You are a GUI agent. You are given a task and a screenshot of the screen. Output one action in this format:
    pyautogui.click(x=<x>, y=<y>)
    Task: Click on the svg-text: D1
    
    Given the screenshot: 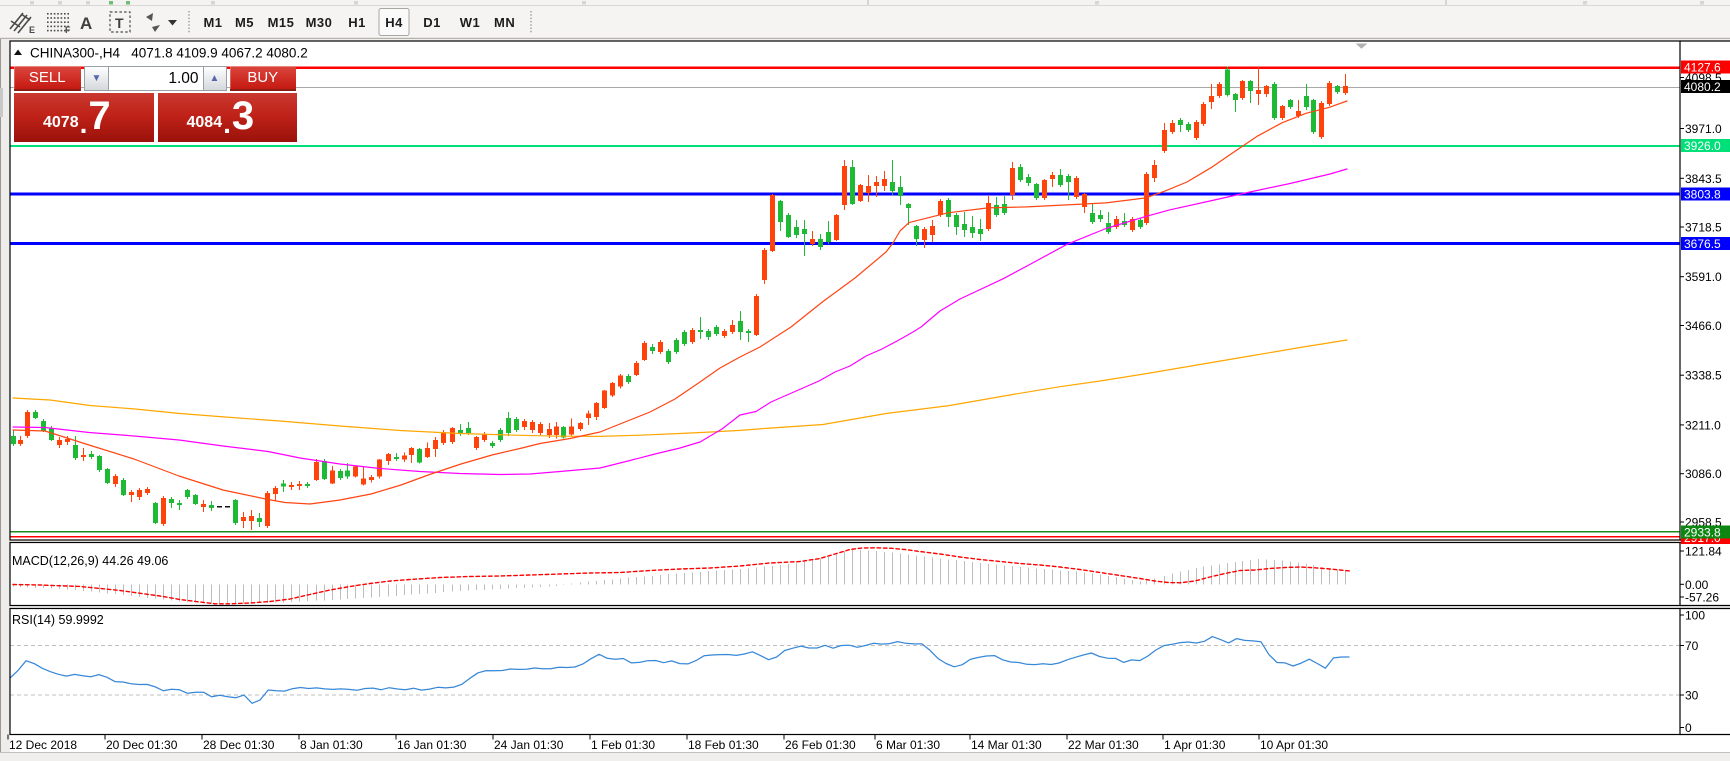 What is the action you would take?
    pyautogui.click(x=432, y=22)
    